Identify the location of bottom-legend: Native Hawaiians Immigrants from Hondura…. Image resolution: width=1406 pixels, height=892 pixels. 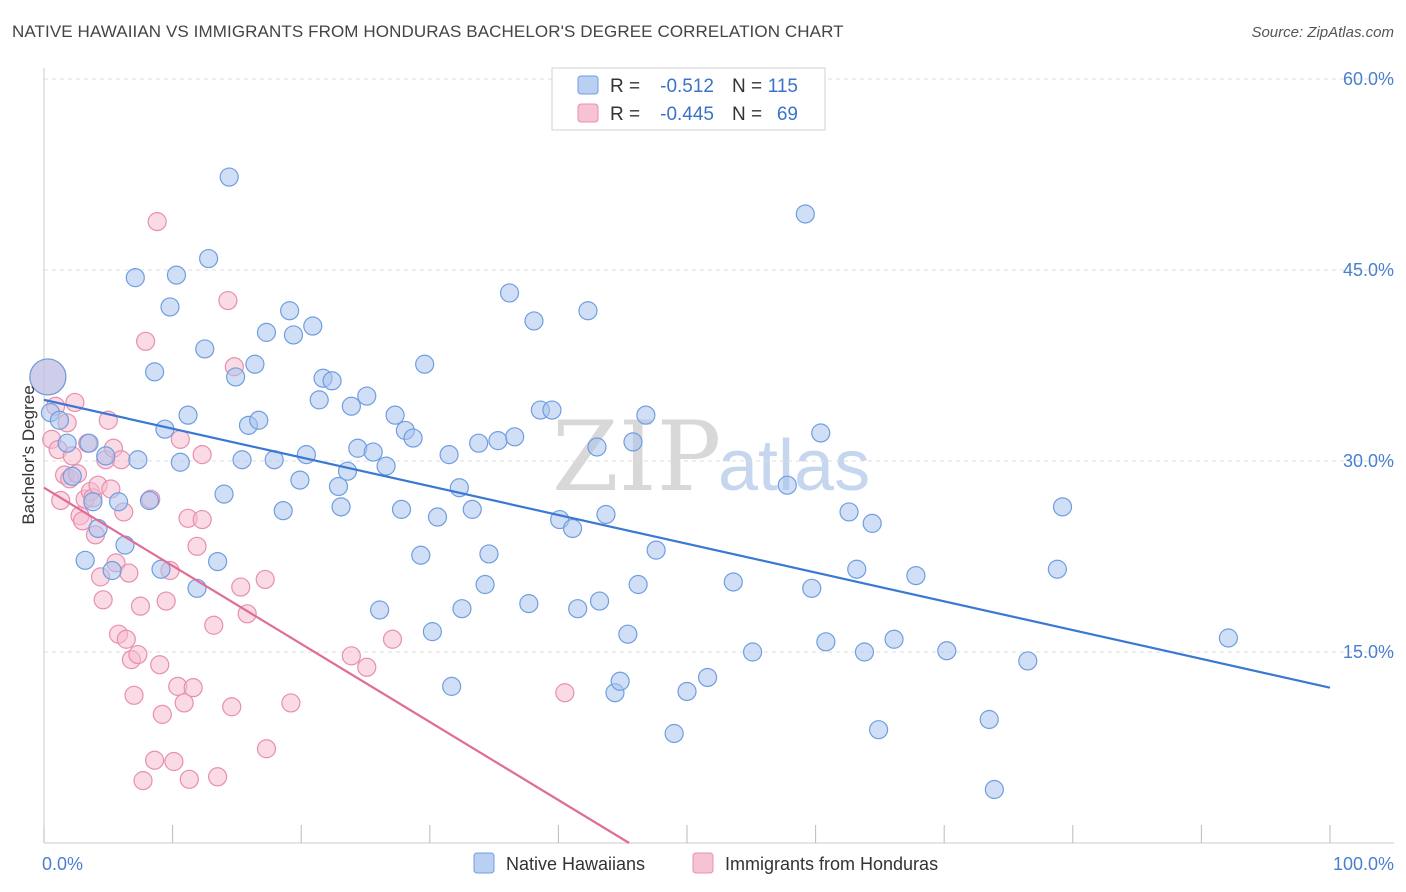
(705, 863).